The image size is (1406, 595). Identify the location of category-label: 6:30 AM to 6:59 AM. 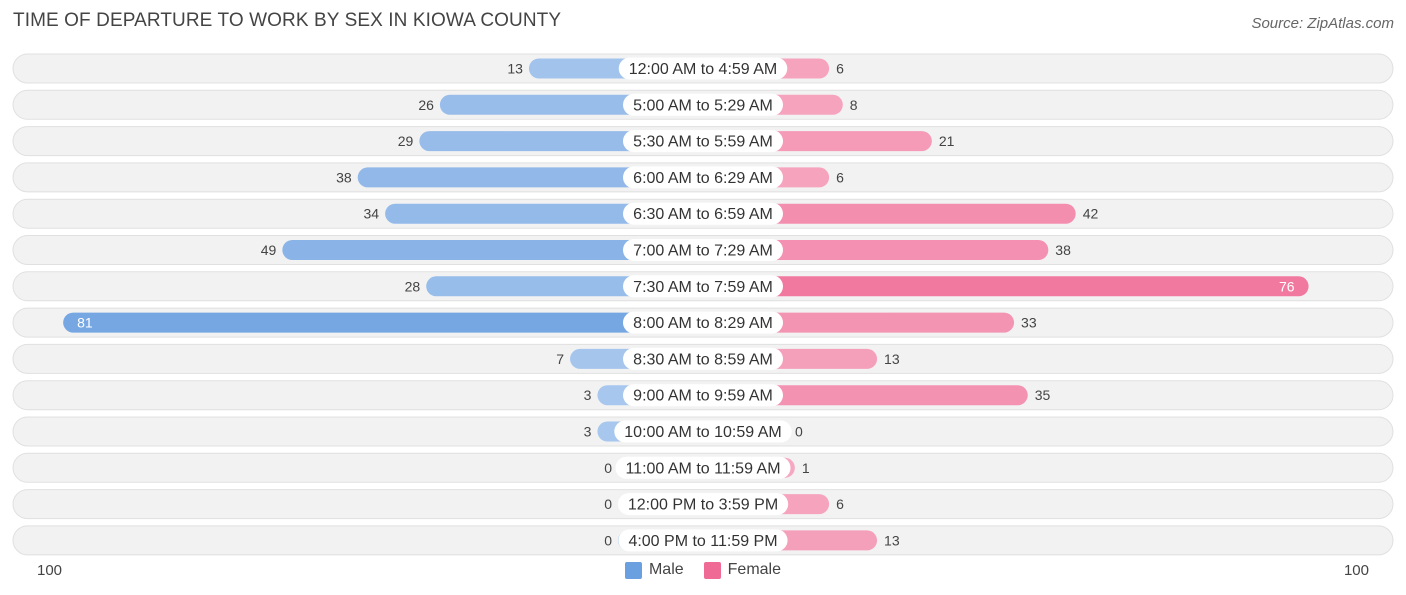
(703, 214).